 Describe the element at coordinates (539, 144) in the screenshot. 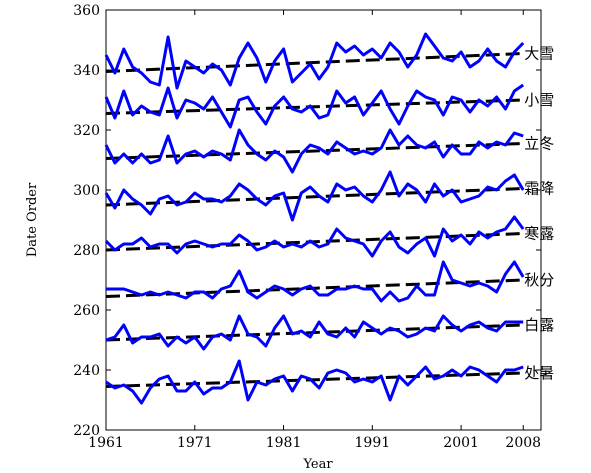

I see `series-label: 立冬` at that location.